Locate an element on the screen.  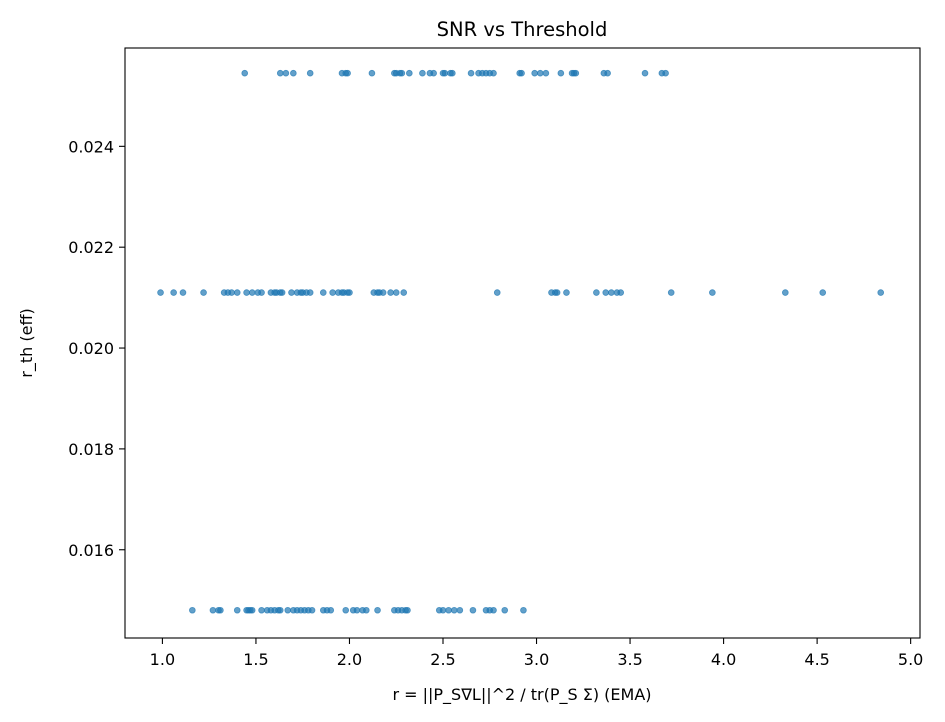
chart-title: SNR vs Threshold is located at coordinates (522, 29).